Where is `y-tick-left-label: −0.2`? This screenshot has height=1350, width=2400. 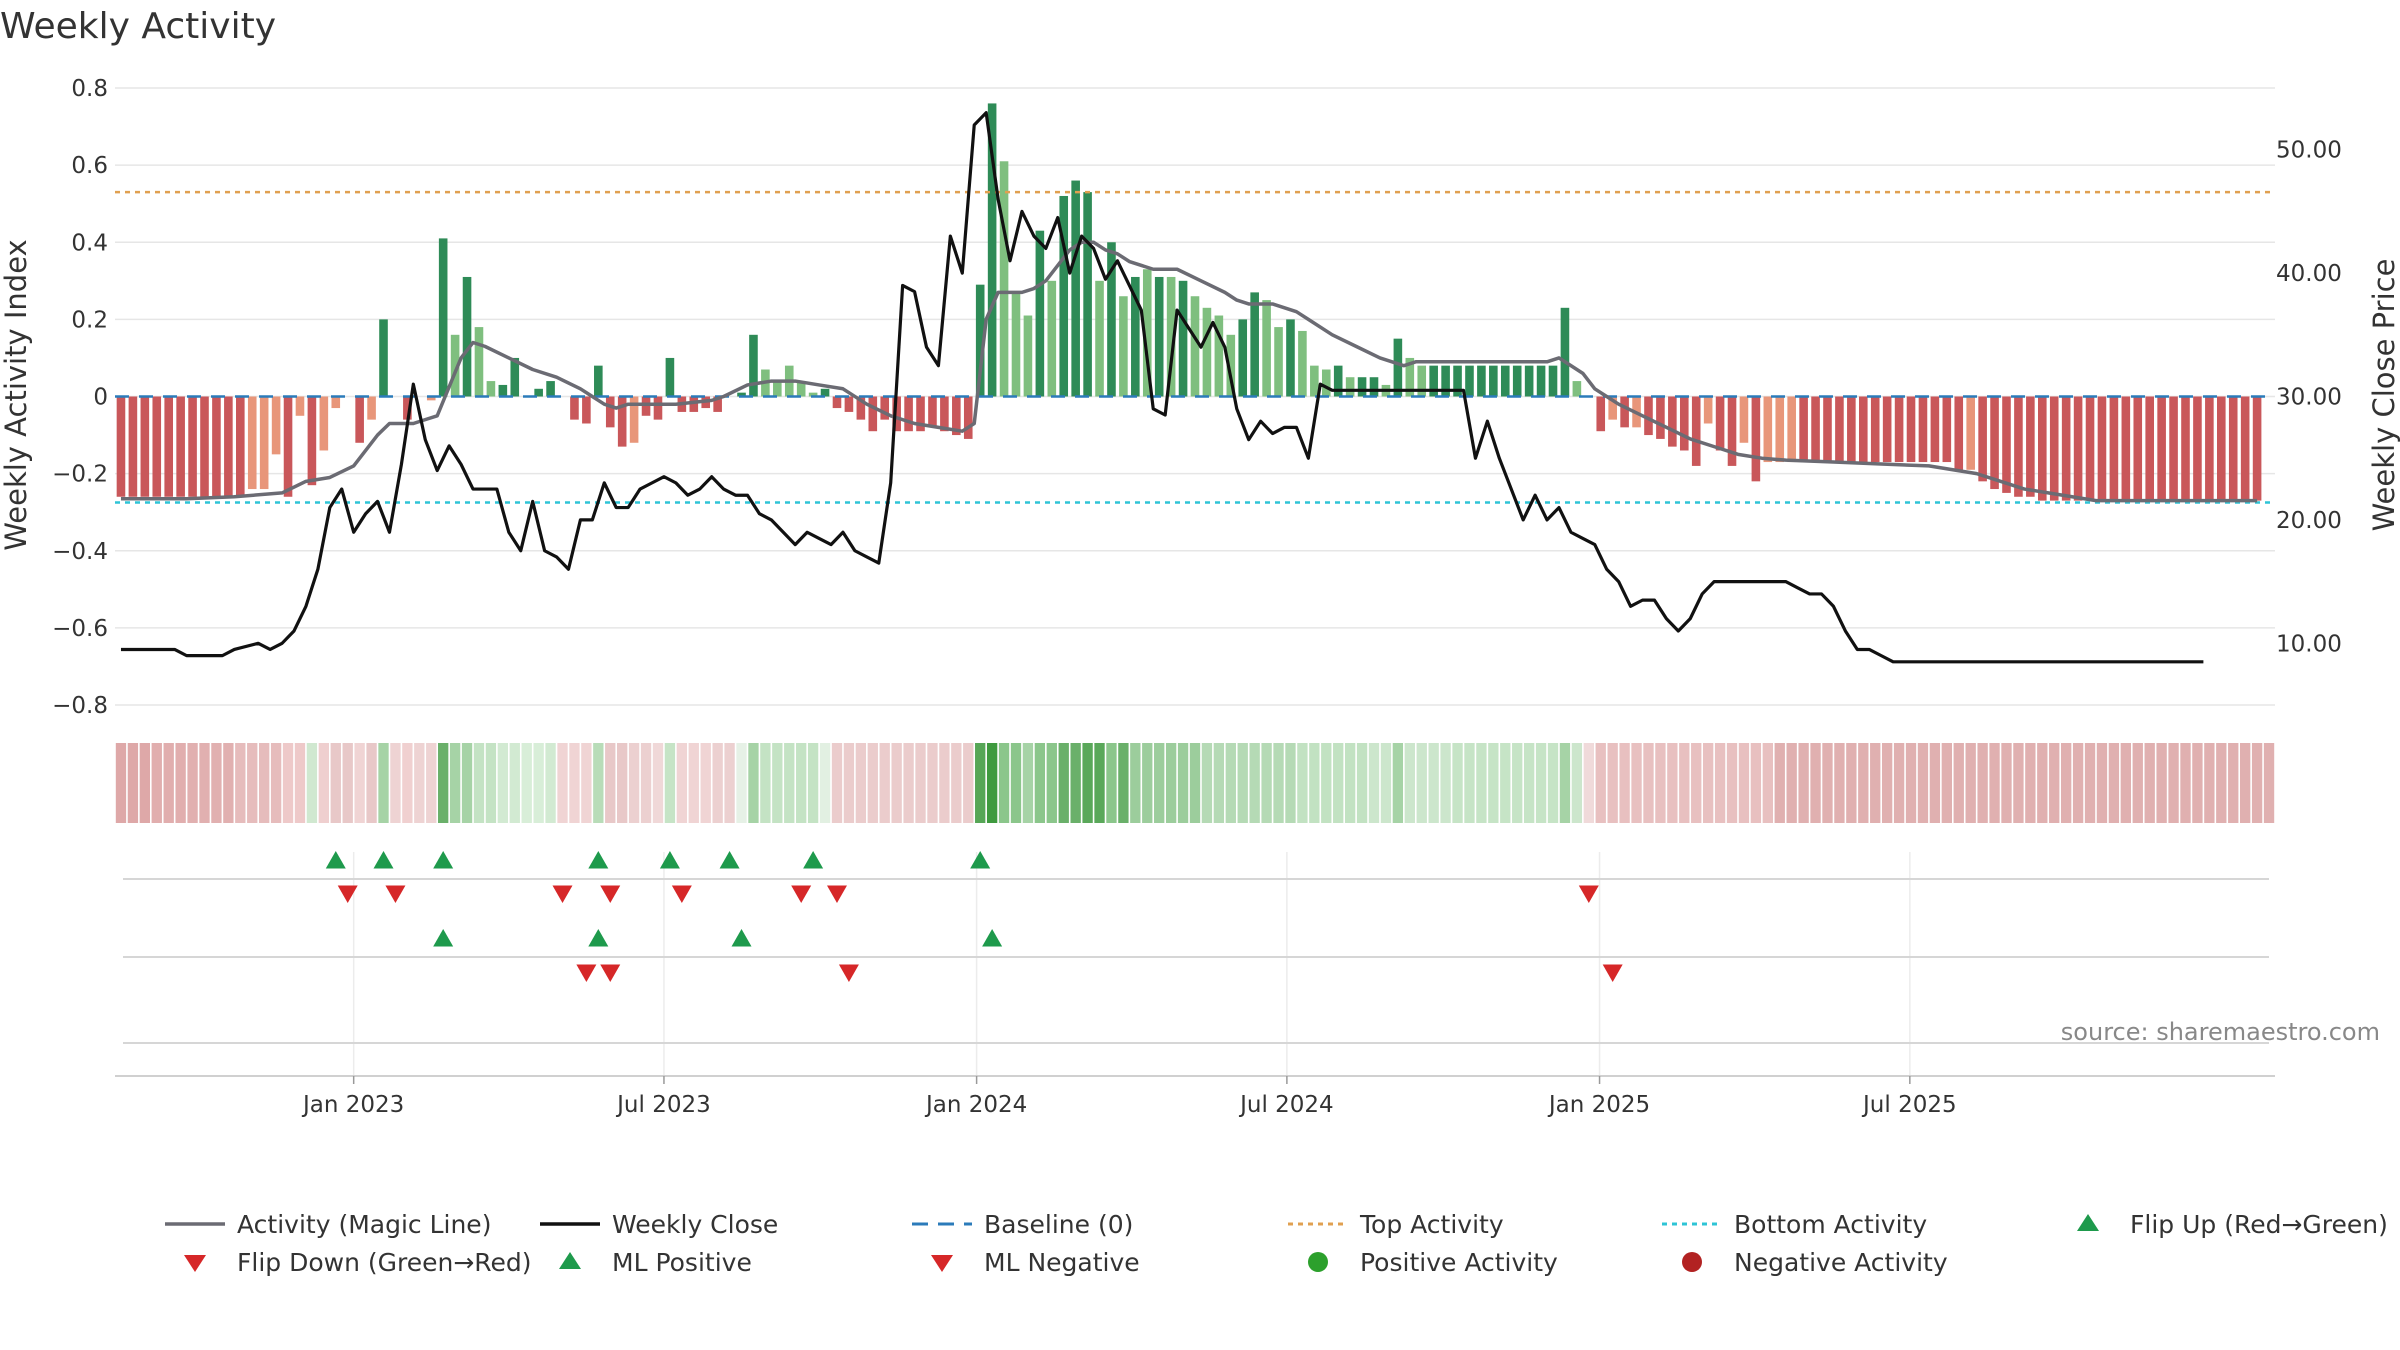
y-tick-left-label: −0.2 is located at coordinates (80, 475).